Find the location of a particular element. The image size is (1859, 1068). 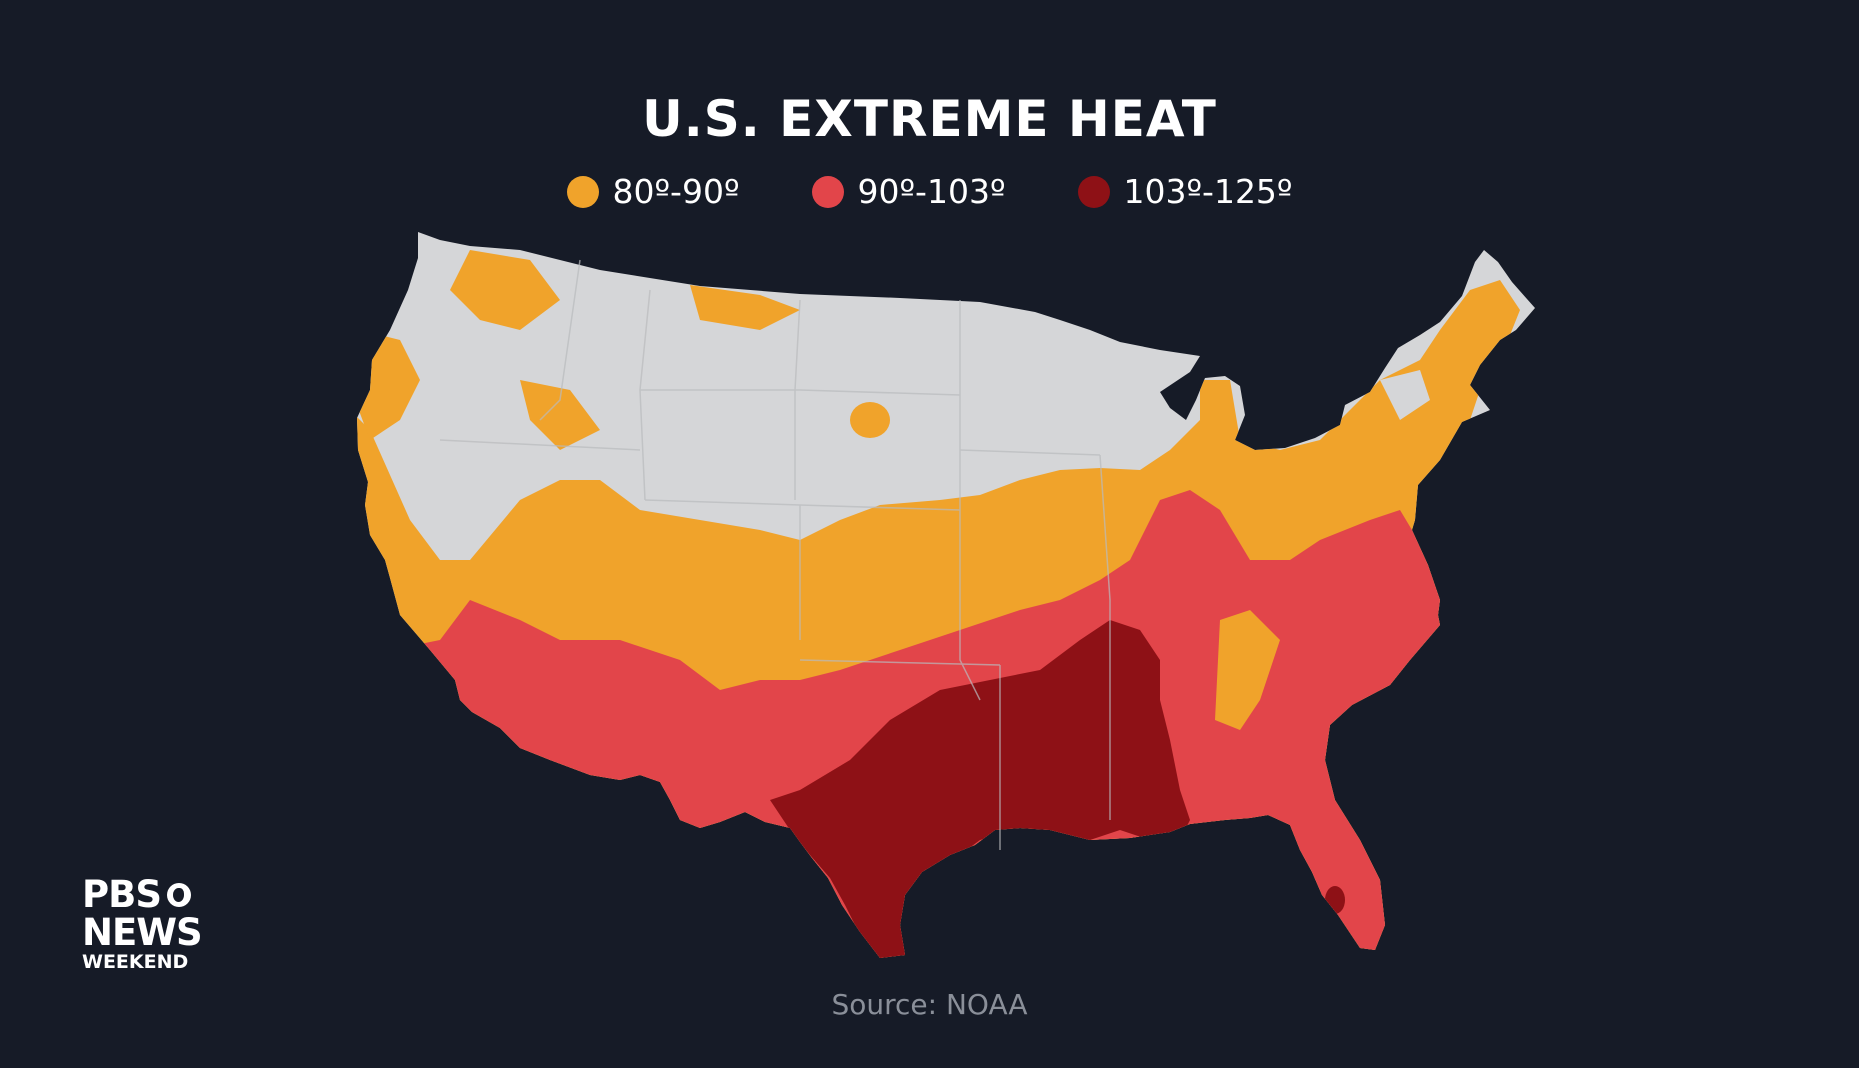

legend-label-80-90: 80º-90º is located at coordinates (676, 191).